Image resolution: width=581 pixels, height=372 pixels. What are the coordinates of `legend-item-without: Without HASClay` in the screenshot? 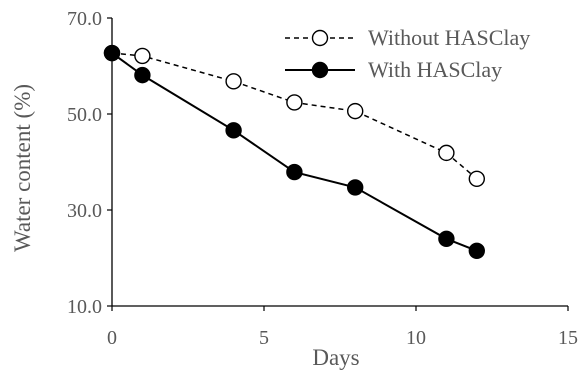 It's located at (407, 37).